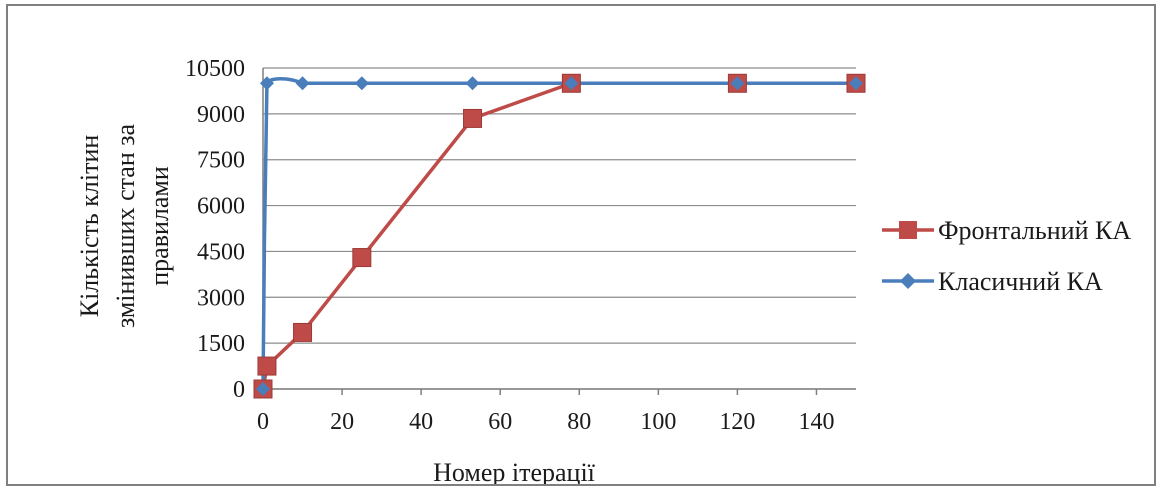  Describe the element at coordinates (1006, 256) in the screenshot. I see `legend: Фронтальний КА Класичний КА` at that location.